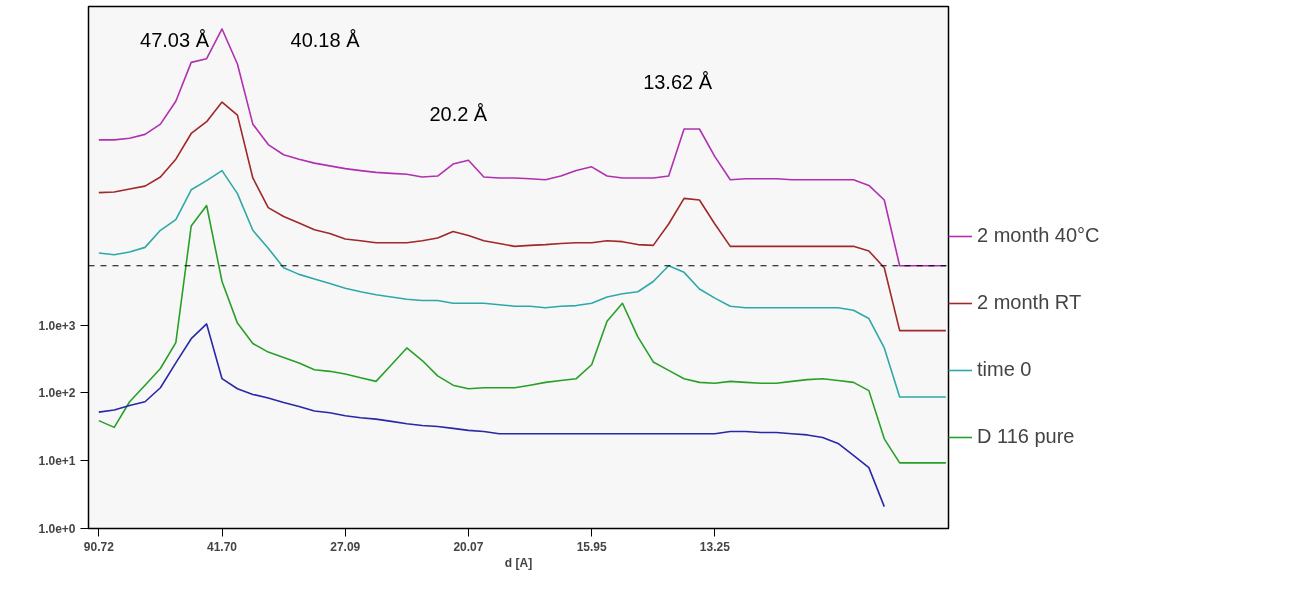 The width and height of the screenshot is (1300, 592). I want to click on x-tick-label: 27.09, so click(345, 546).